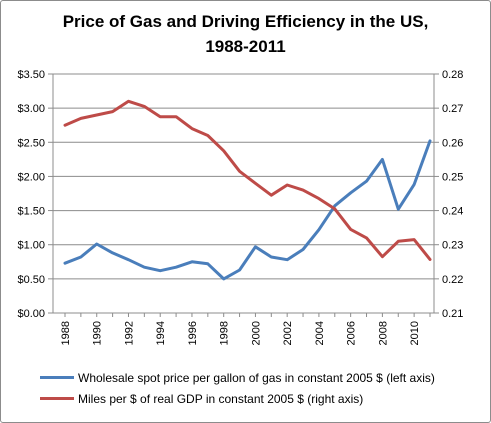  What do you see at coordinates (193, 333) in the screenshot?
I see `x-axis-tick-label: 1996` at bounding box center [193, 333].